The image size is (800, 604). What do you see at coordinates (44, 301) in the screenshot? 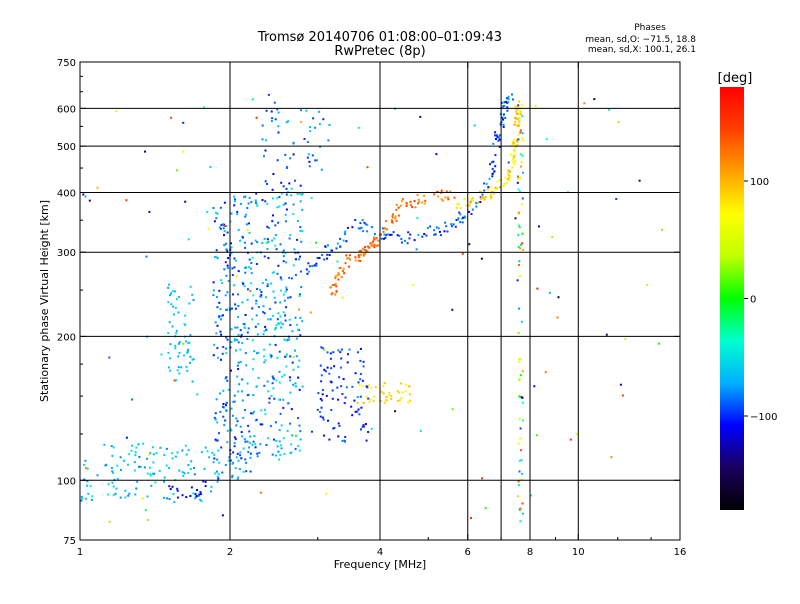
I see `y-axis-label: Stationary phase Virtual Height [km]` at bounding box center [44, 301].